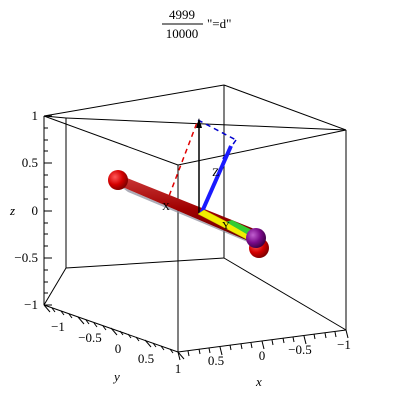 This screenshot has width=400, height=400. What do you see at coordinates (344, 344) in the screenshot?
I see `x-tick-label: −1` at bounding box center [344, 344].